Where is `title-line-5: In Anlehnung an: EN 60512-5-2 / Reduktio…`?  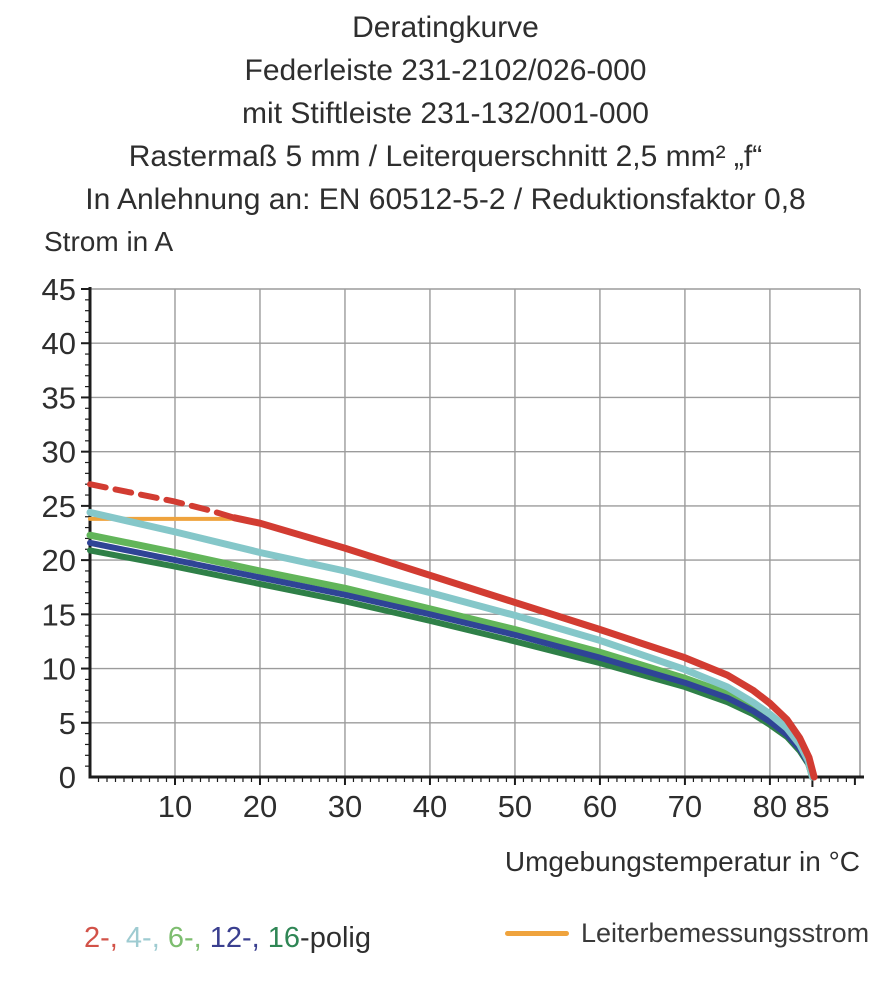
title-line-5: In Anlehnung an: EN 60512-5-2 / Reduktio… is located at coordinates (445, 199).